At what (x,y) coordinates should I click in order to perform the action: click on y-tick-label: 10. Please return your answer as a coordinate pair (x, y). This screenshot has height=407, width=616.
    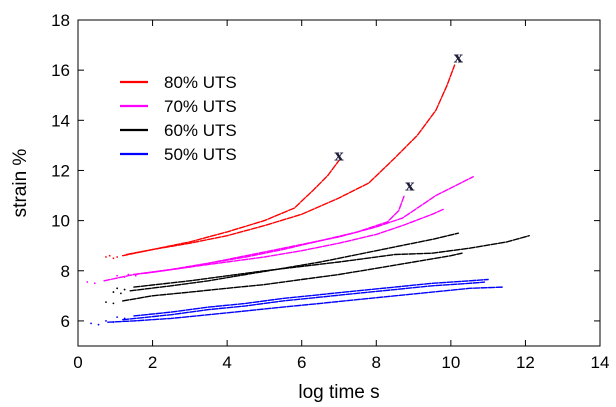
    Looking at the image, I should click on (60, 221).